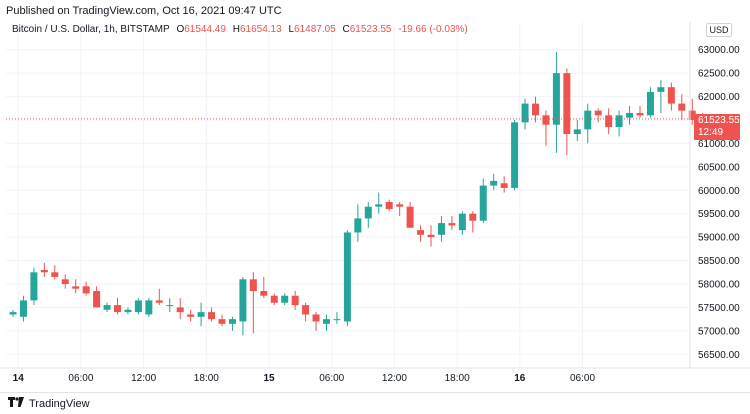 This screenshot has width=750, height=414. What do you see at coordinates (719, 74) in the screenshot?
I see `y-tick-label: 62500.00` at bounding box center [719, 74].